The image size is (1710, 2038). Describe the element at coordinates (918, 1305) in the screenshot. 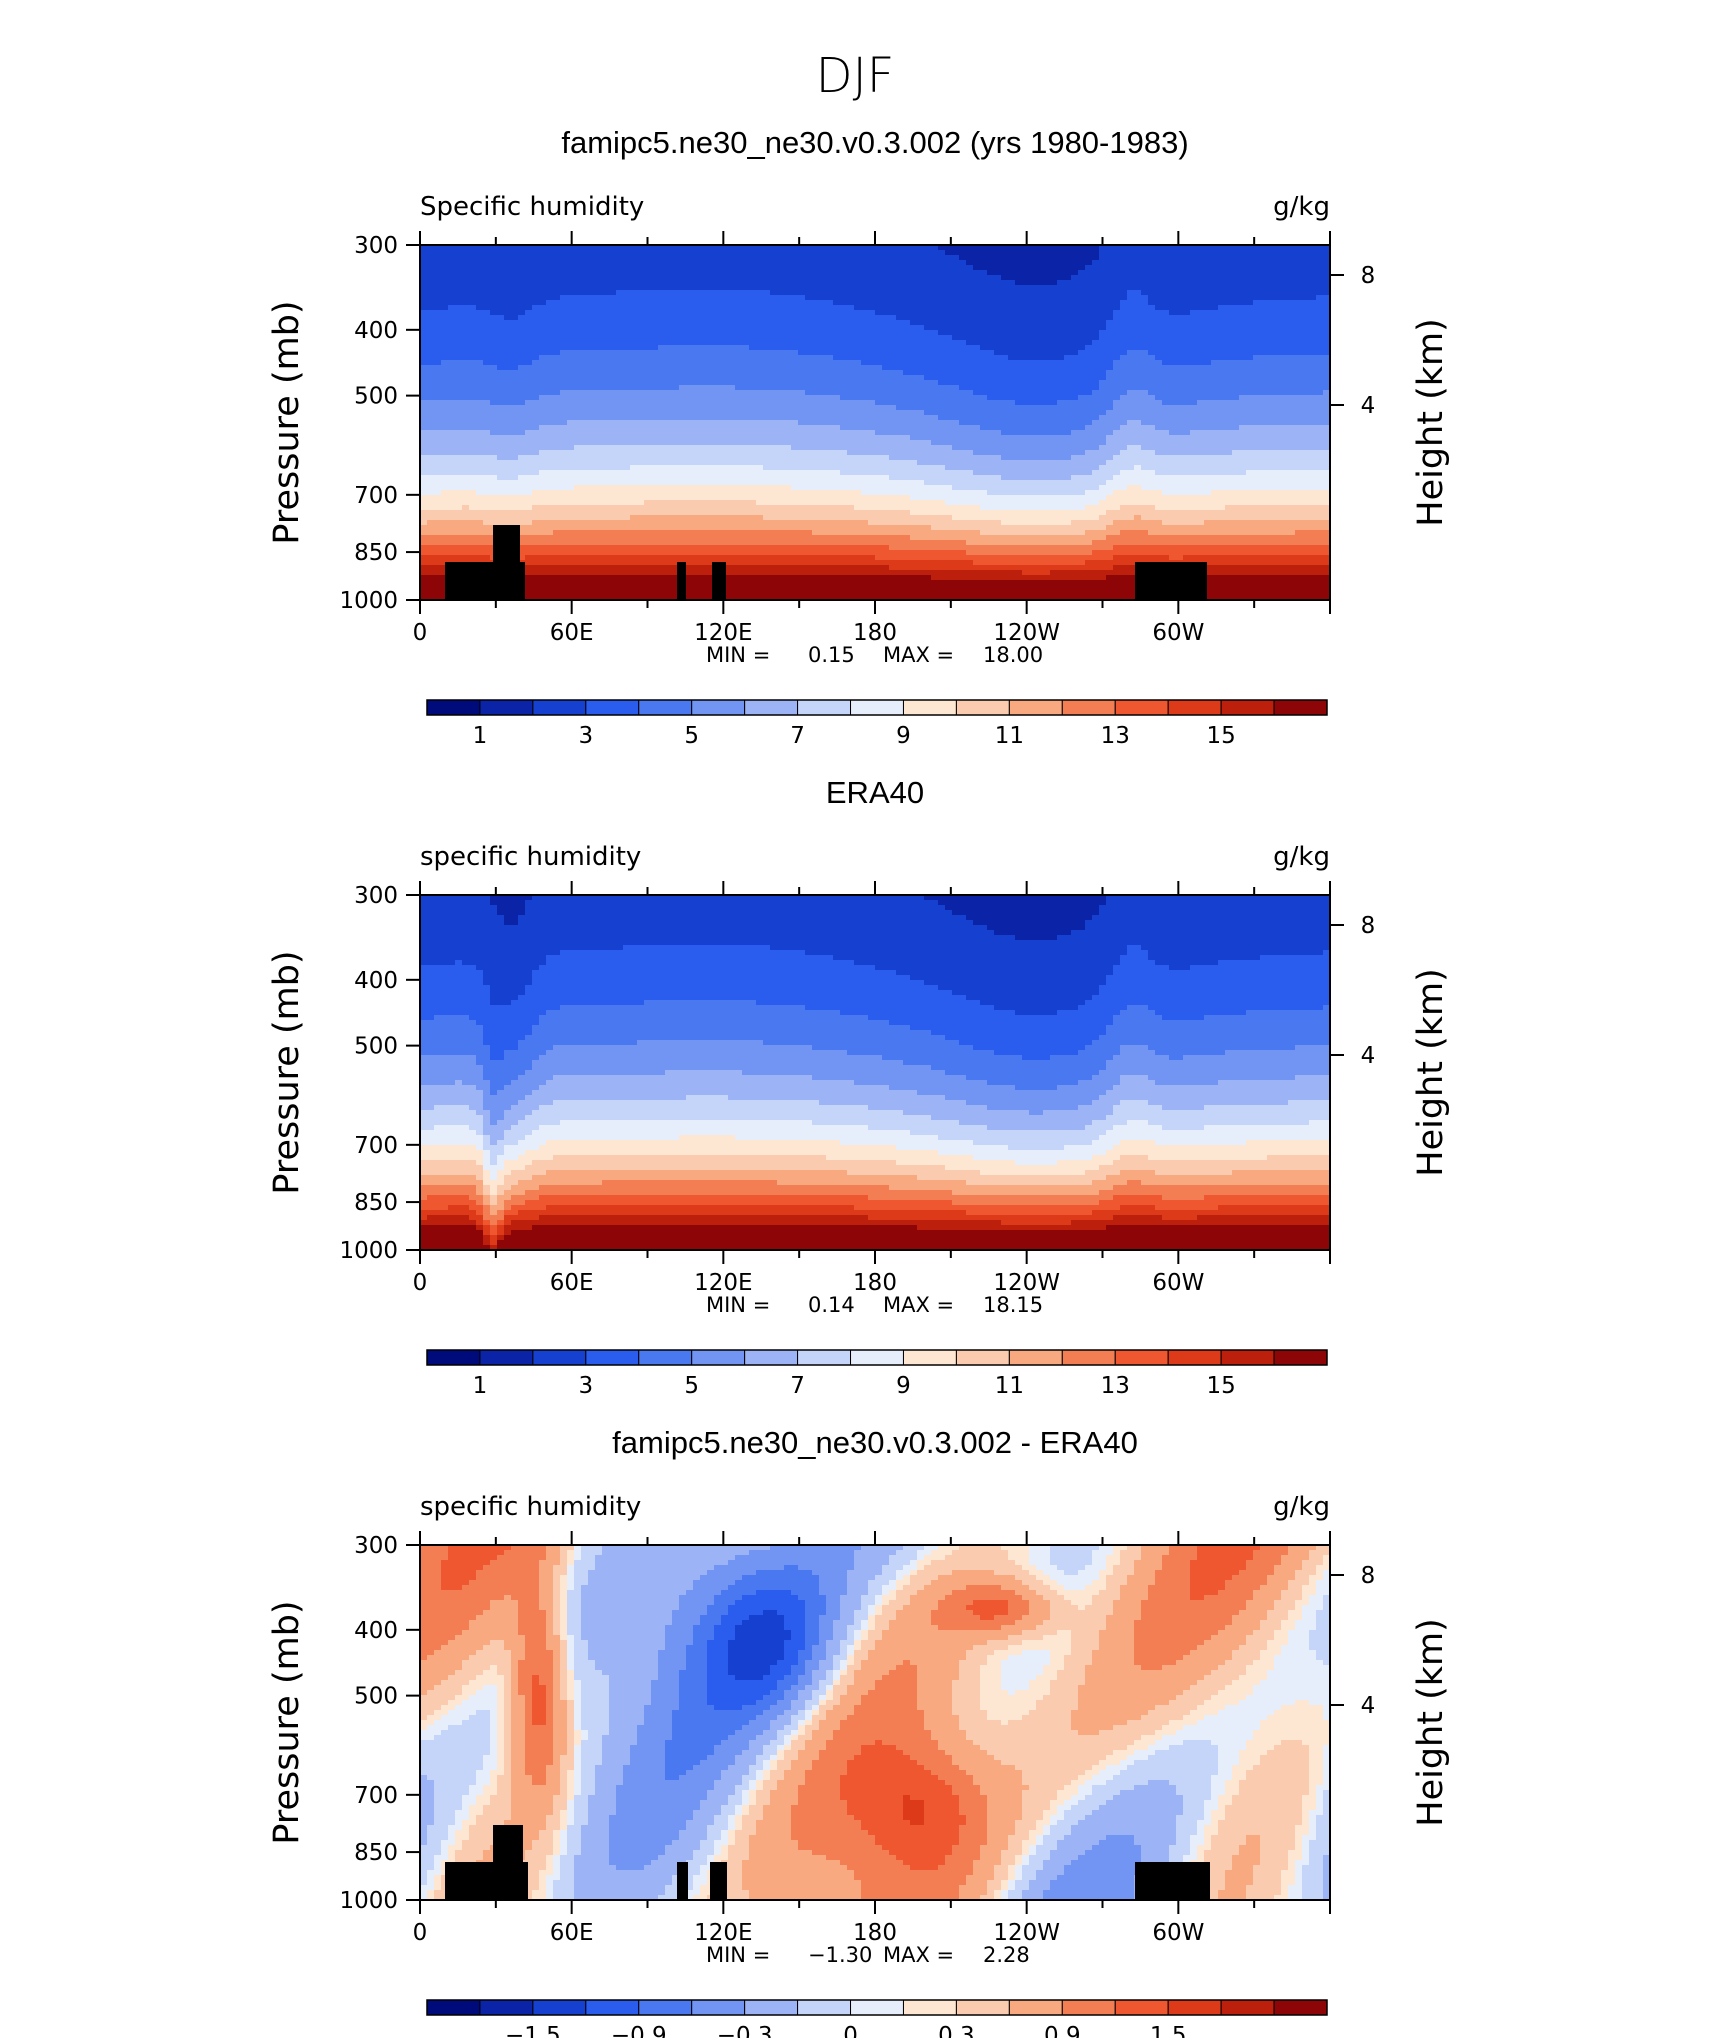

I see `max-label: MAX =` at that location.